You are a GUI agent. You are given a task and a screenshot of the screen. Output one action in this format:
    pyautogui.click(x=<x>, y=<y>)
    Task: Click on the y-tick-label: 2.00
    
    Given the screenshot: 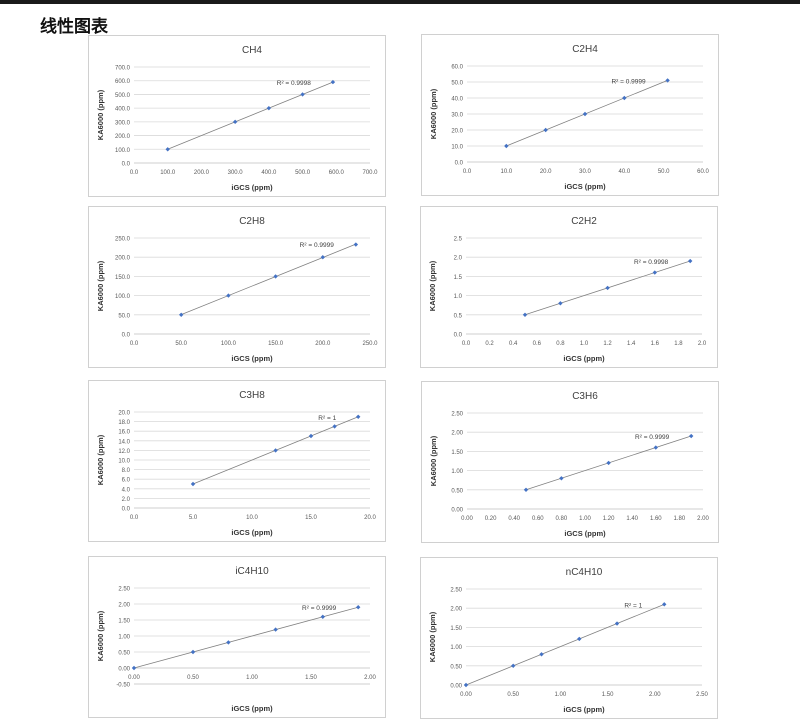 What is the action you would take?
    pyautogui.click(x=457, y=434)
    